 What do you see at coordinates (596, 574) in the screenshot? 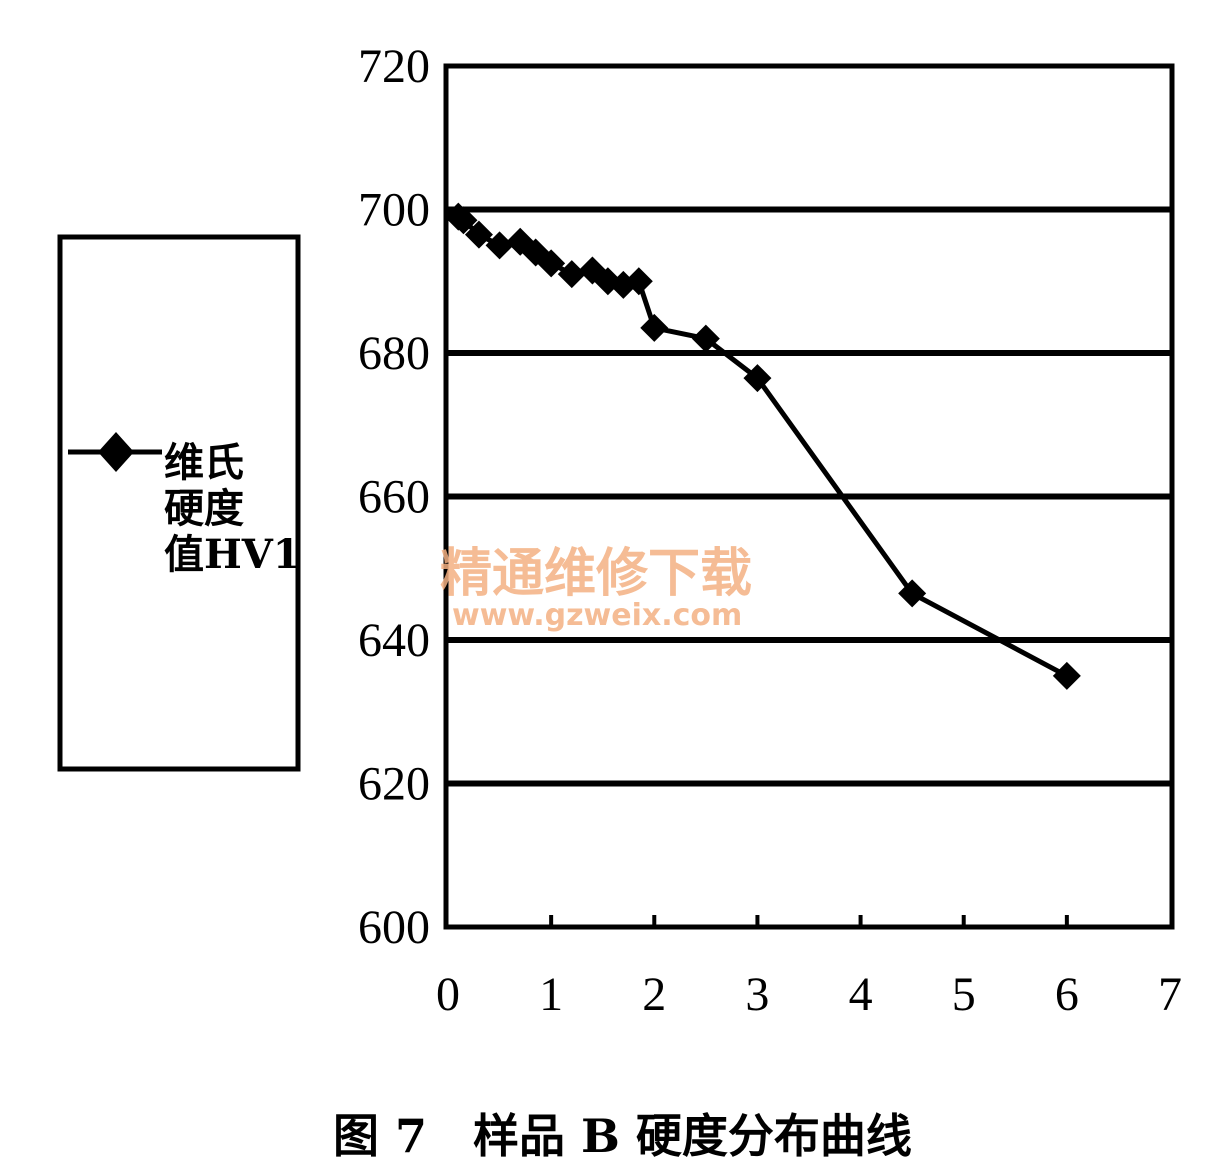
I see `watermark-line1: 精通维修下载` at bounding box center [596, 574].